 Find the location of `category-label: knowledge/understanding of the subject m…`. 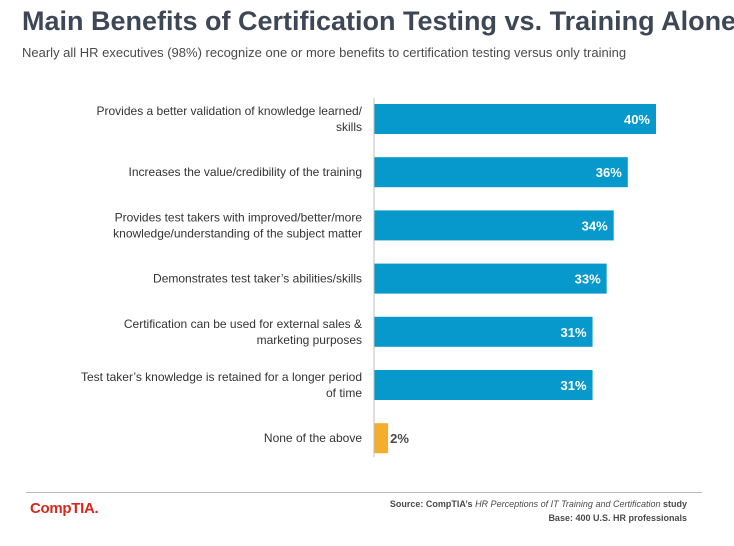

category-label: knowledge/understanding of the subject m… is located at coordinates (237, 233).